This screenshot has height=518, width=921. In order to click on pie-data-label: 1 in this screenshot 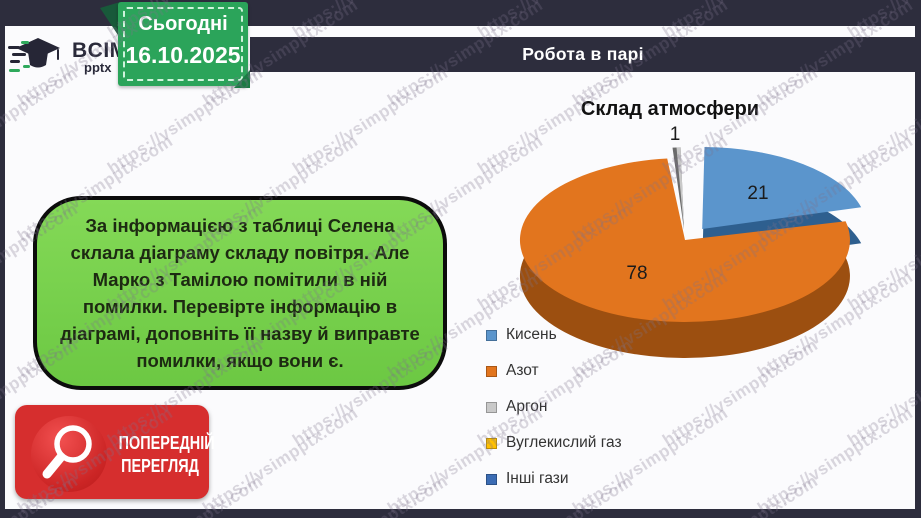, I will do `click(675, 134)`.